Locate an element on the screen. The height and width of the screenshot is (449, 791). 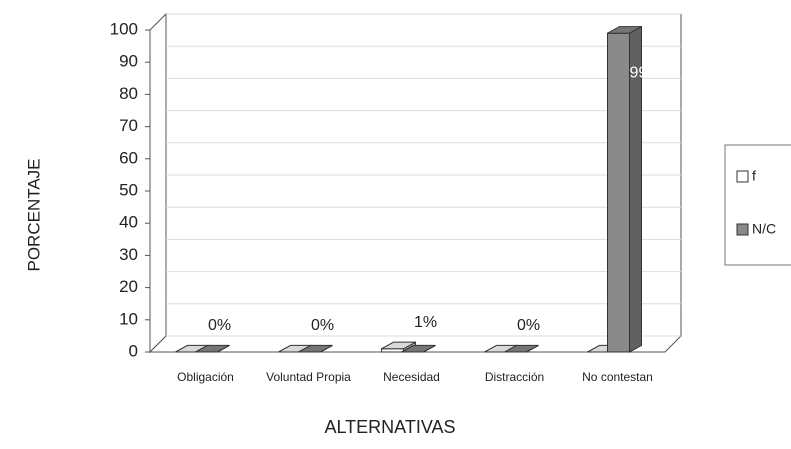
y-tick-label: 40 is located at coordinates (128, 222).